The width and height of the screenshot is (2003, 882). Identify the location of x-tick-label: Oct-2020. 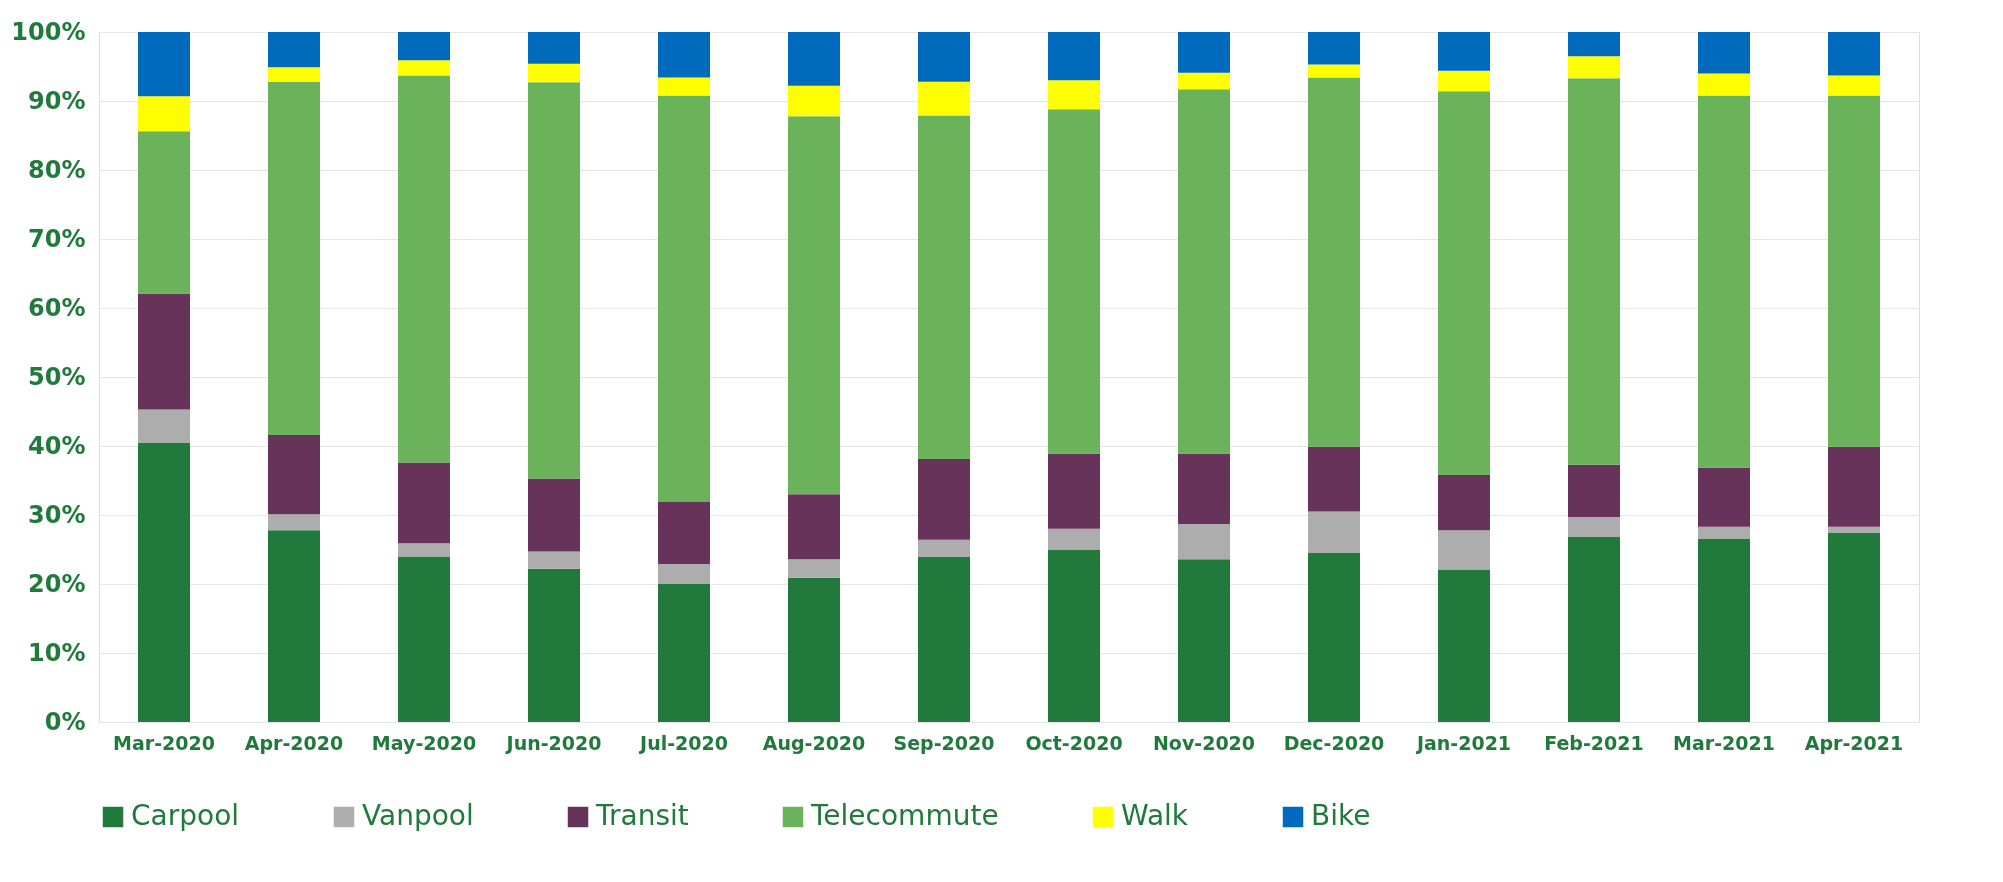
(1074, 742).